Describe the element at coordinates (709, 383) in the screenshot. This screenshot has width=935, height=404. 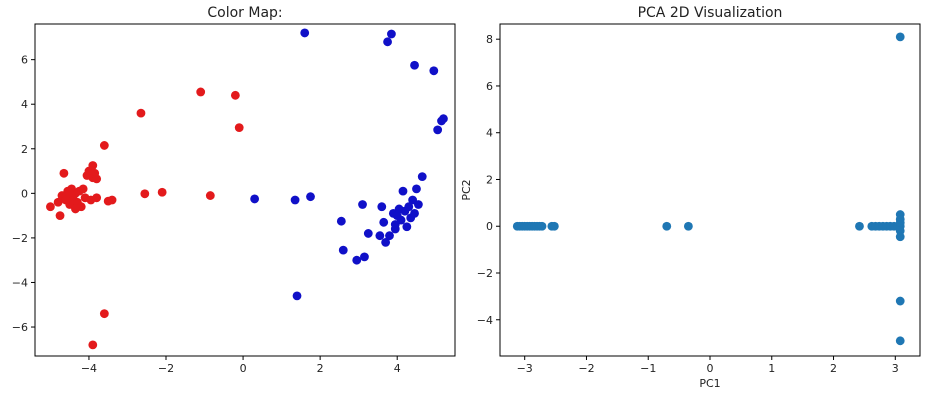
I see `x-axis-label: PC1` at that location.